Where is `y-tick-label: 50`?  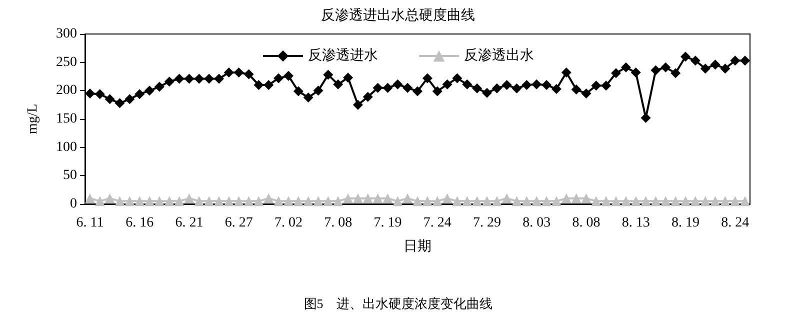 y-tick-label: 50 is located at coordinates (70, 176).